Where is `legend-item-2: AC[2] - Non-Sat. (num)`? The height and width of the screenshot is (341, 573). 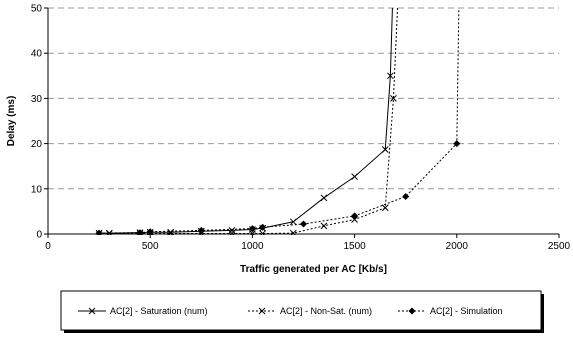 legend-item-2: AC[2] - Non-Sat. (num) is located at coordinates (310, 311).